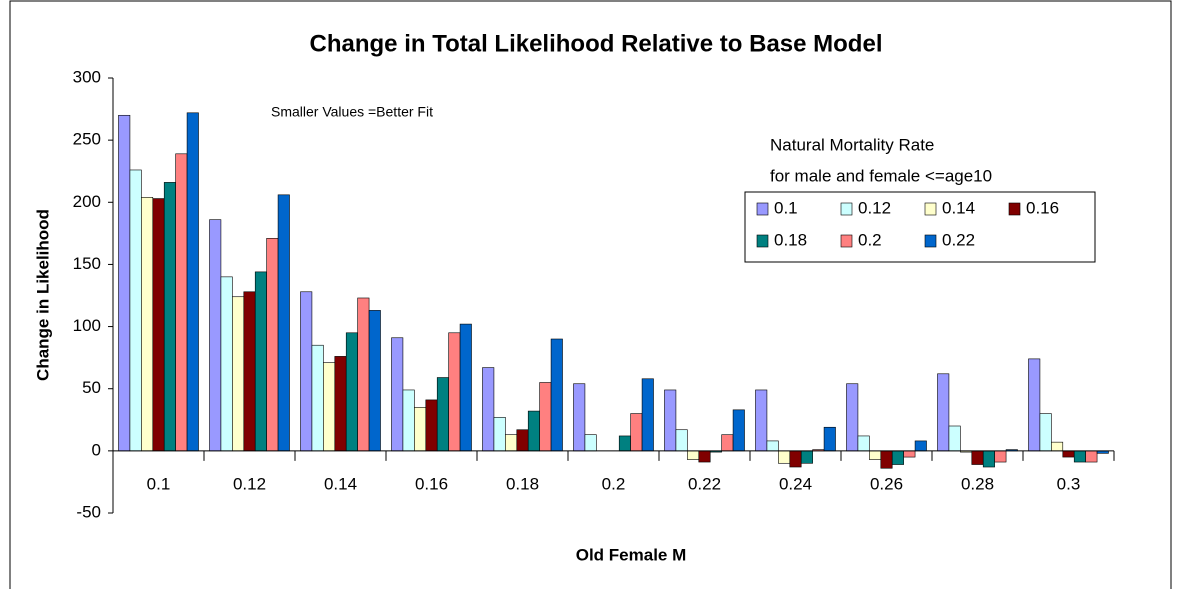  Describe the element at coordinates (886, 483) in the screenshot. I see `x-tick-label: 0.26` at that location.